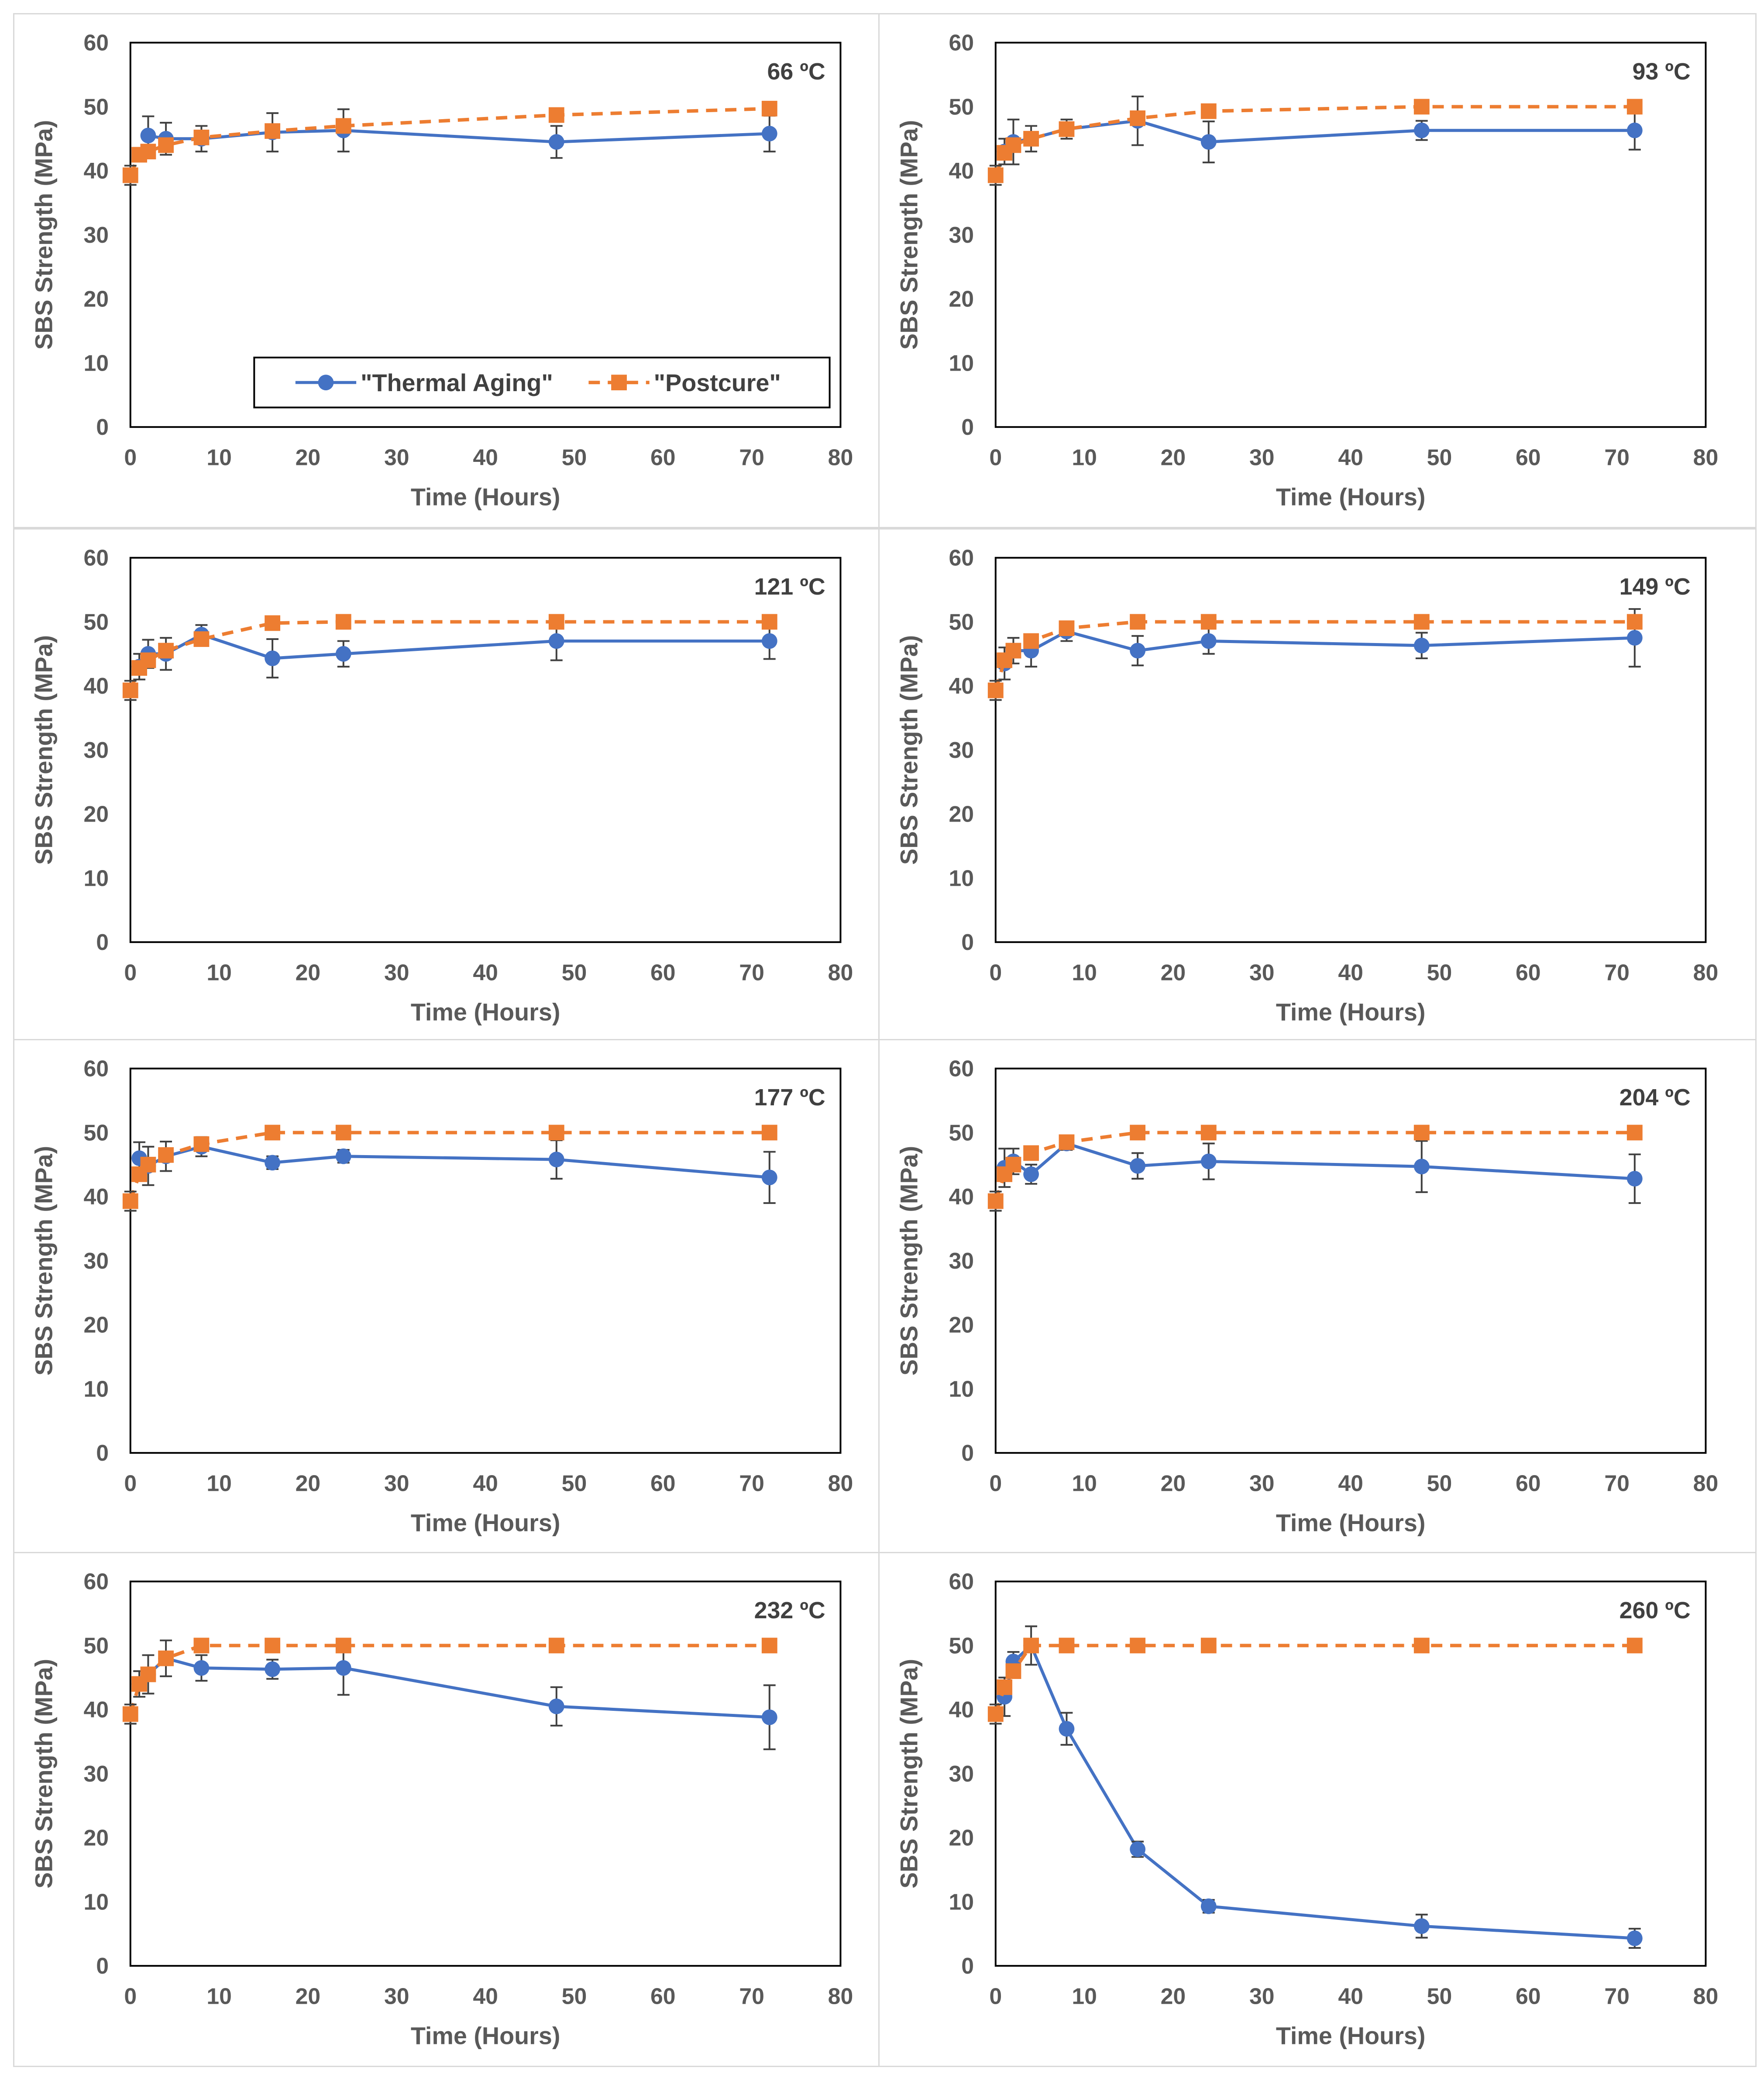 Image resolution: width=1764 pixels, height=2088 pixels. What do you see at coordinates (1662, 71) in the screenshot?
I see `temperature-label: 93 ºC` at bounding box center [1662, 71].